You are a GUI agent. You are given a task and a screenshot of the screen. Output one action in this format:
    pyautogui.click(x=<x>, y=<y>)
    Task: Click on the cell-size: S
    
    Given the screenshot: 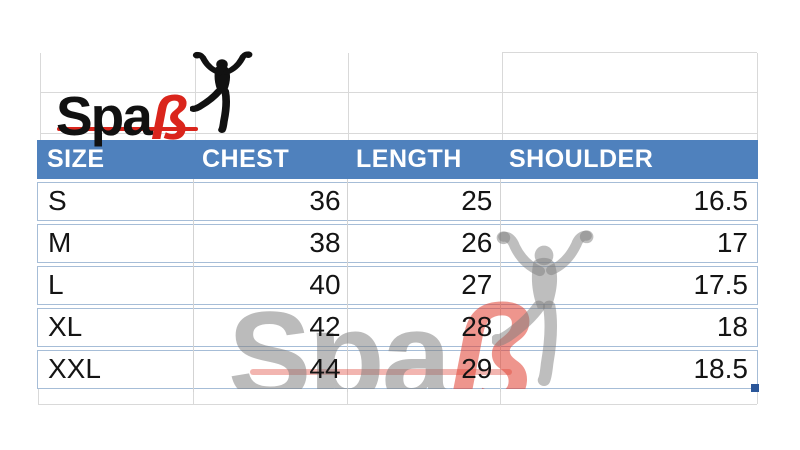 What is the action you would take?
    pyautogui.click(x=57, y=200)
    